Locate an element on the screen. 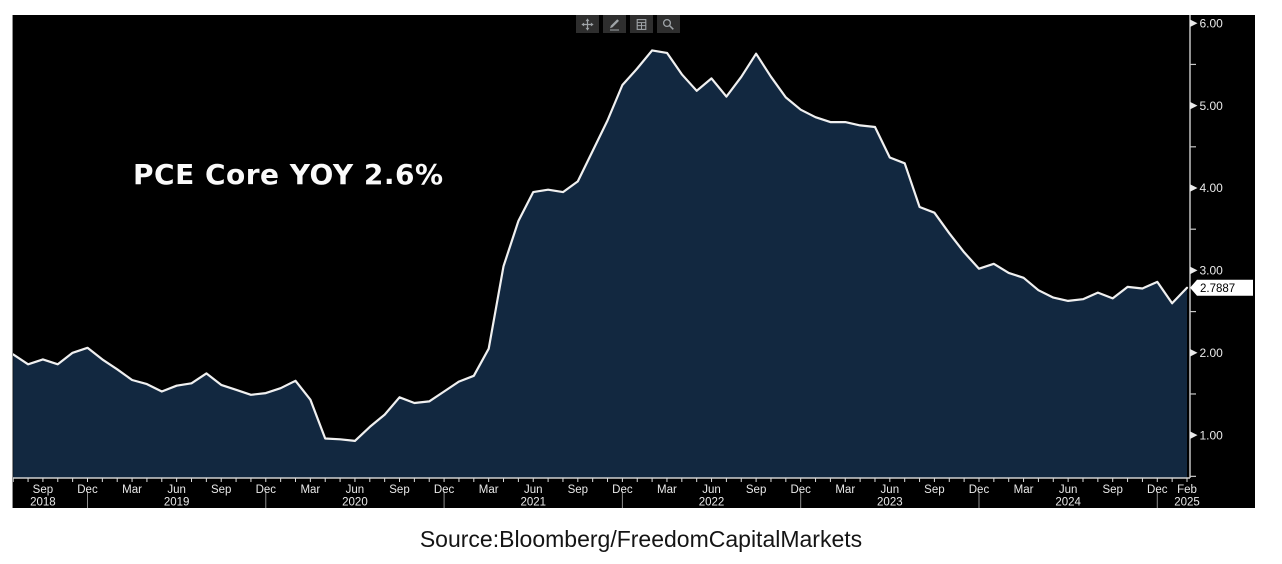 The height and width of the screenshot is (564, 1282). last-value-badge is located at coordinates (1221, 287).